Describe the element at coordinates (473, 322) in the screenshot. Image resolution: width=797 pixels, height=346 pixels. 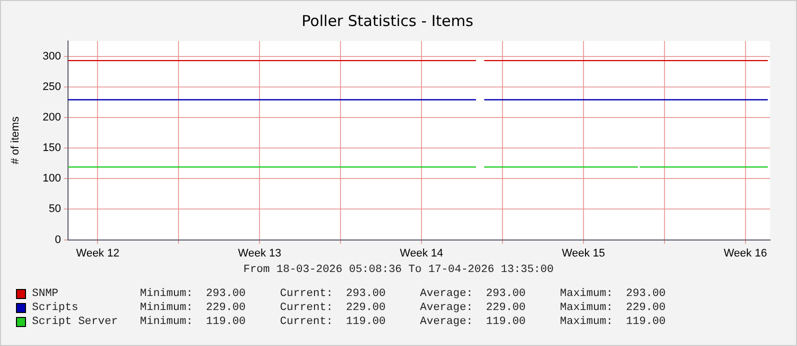
I see `text: Average: 119.00` at that location.